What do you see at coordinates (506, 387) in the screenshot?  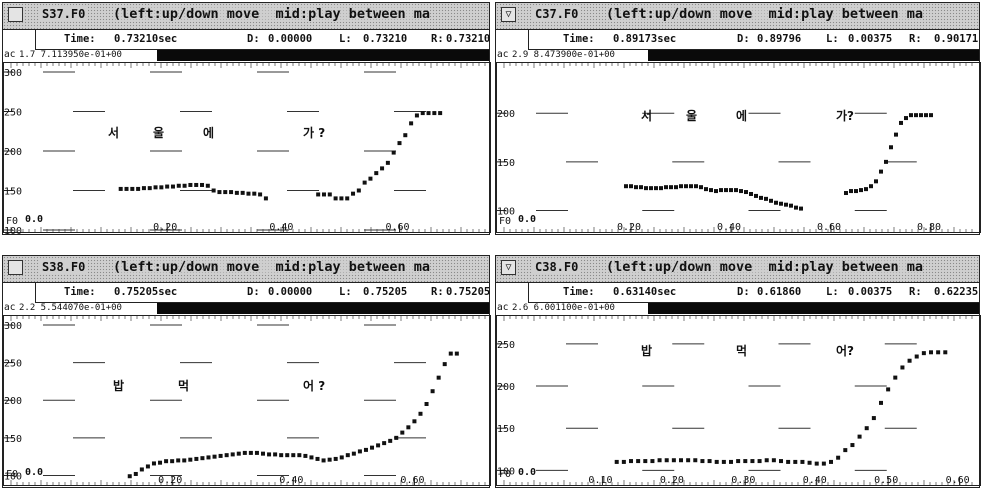 I see `y-tick-label: 200` at bounding box center [506, 387].